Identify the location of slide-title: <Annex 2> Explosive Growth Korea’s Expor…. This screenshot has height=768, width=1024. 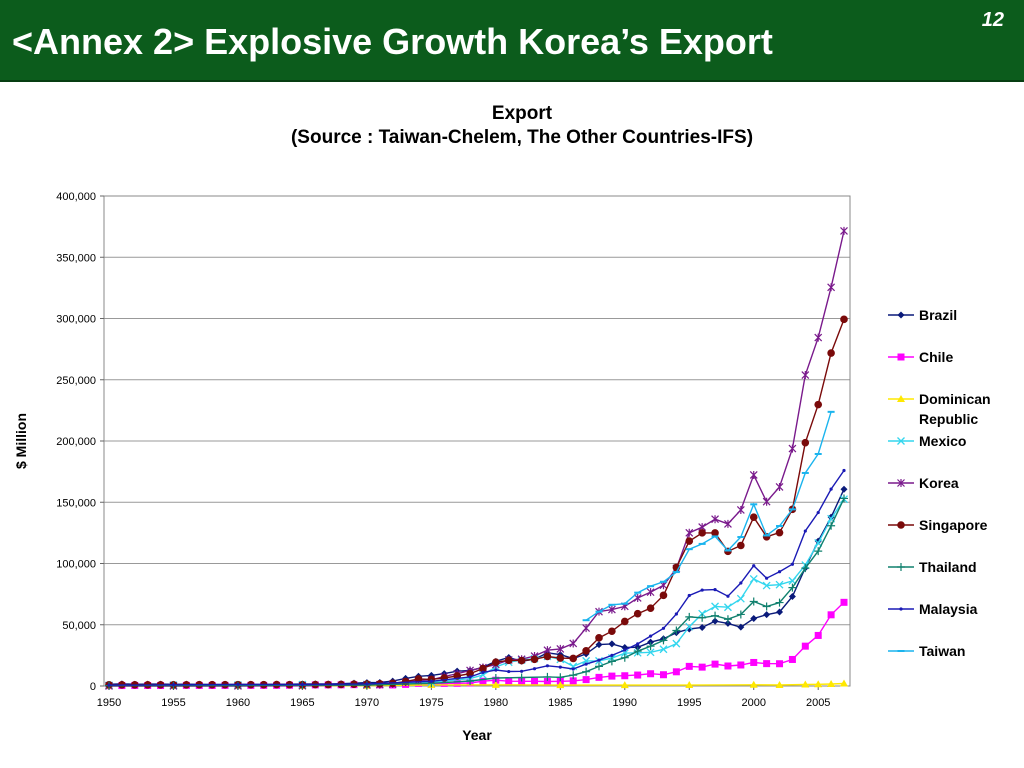
(392, 41).